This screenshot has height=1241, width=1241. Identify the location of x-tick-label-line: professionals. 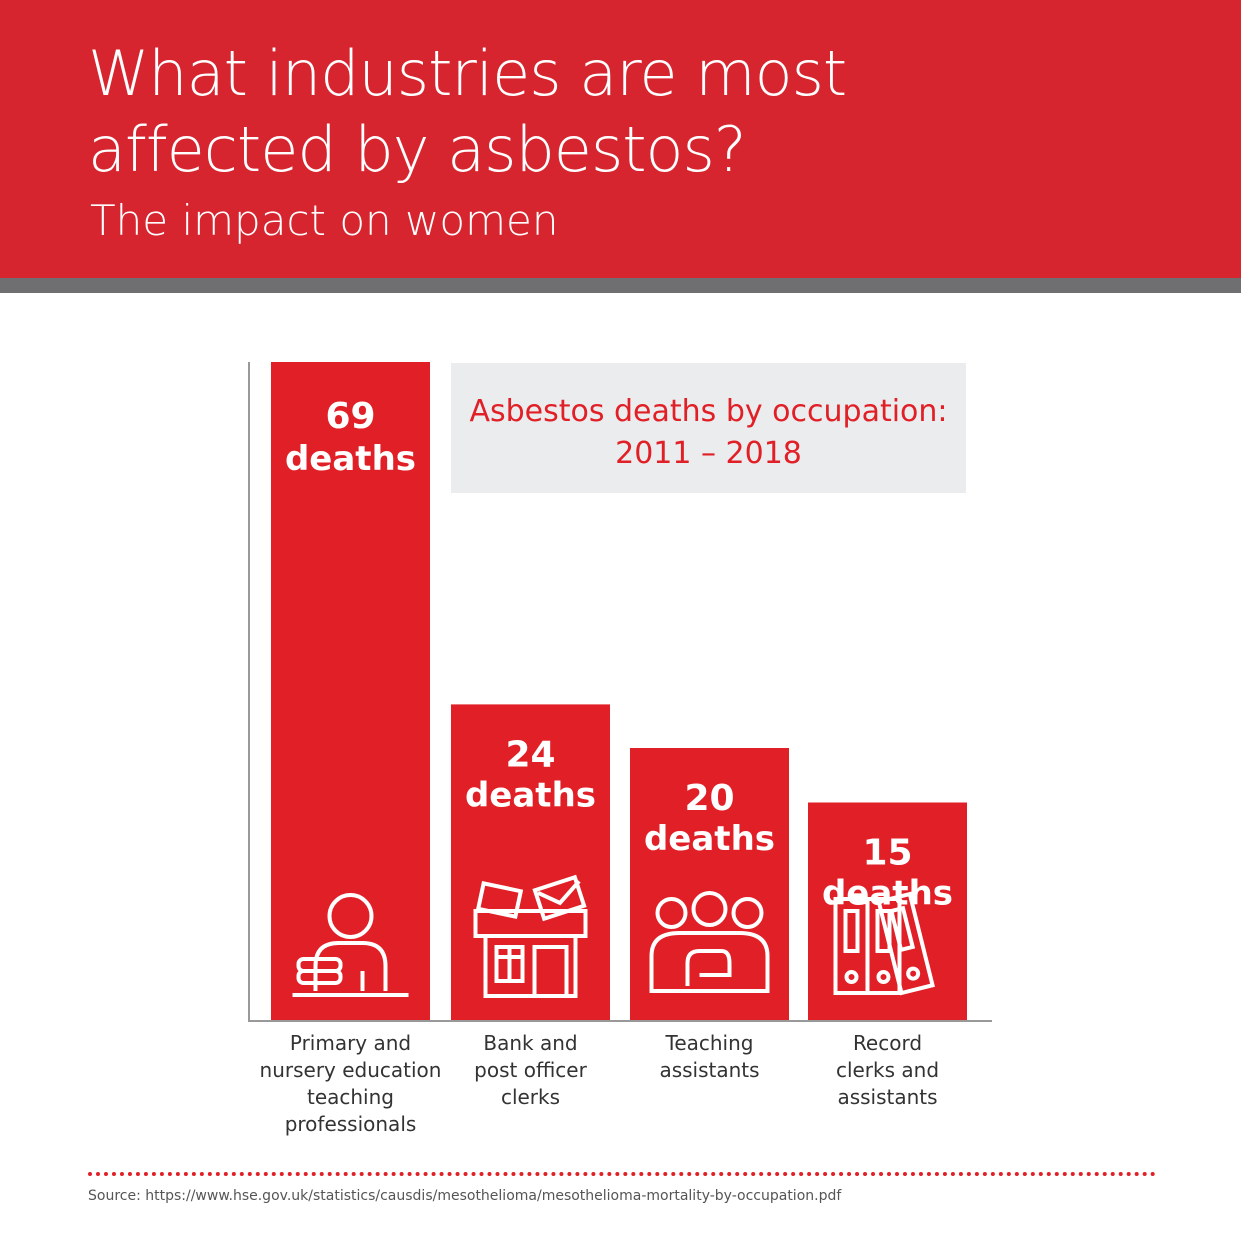
(350, 1124).